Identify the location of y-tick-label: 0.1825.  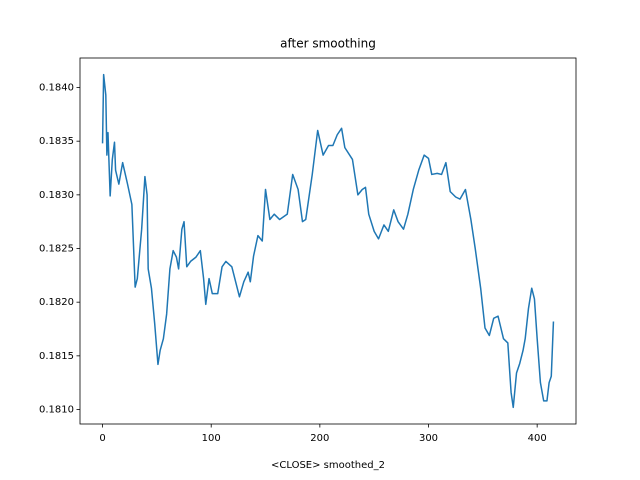
(56, 249).